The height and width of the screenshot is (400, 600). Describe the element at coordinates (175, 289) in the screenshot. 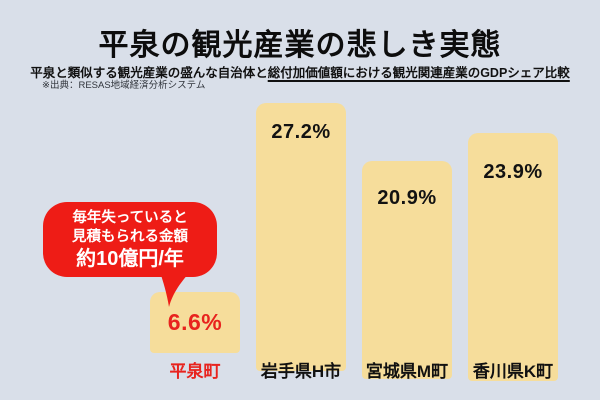

I see `speech-bubble-tail-icon` at that location.